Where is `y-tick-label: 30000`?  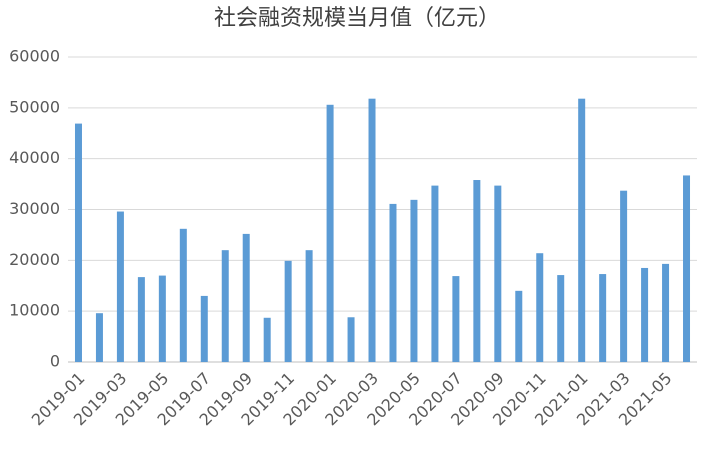
y-tick-label: 30000 is located at coordinates (34, 208).